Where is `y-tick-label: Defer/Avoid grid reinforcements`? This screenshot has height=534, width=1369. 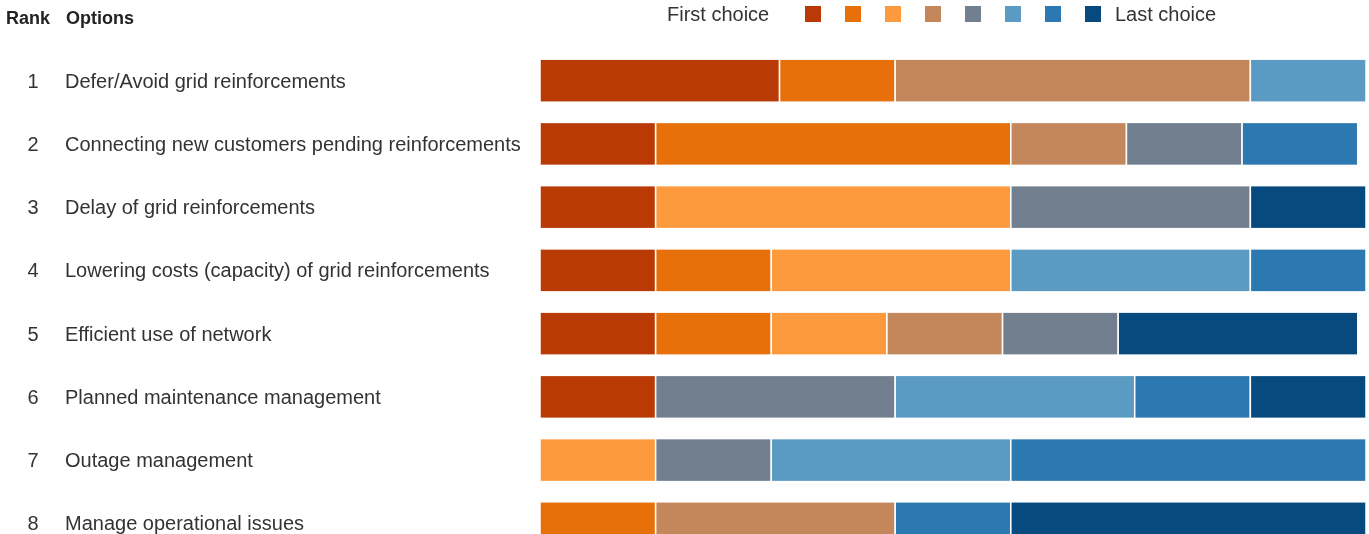 y-tick-label: Defer/Avoid grid reinforcements is located at coordinates (205, 80).